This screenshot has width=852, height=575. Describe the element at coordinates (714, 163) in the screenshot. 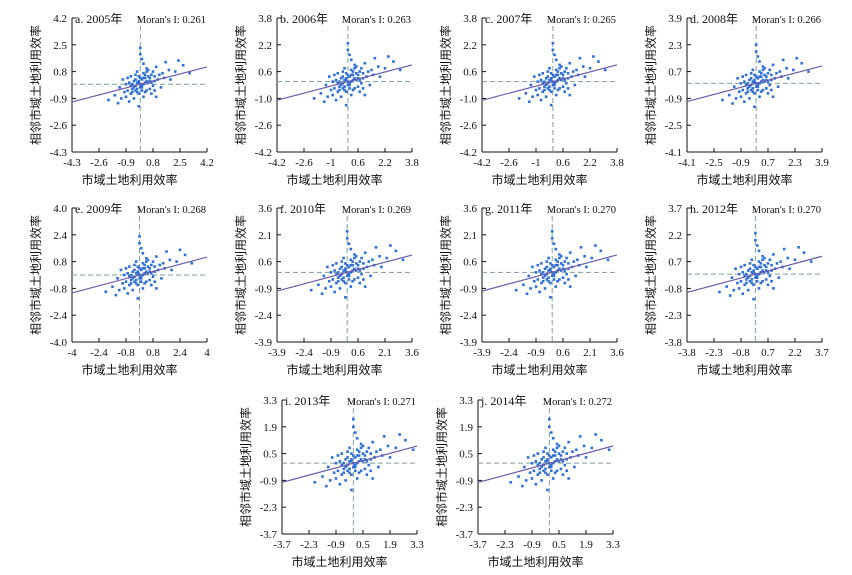

I see `x-tick-label: -2.5` at that location.